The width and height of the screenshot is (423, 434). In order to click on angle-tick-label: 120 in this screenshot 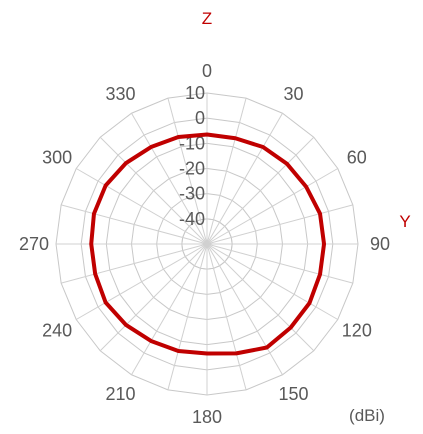, I will do `click(357, 331)`.